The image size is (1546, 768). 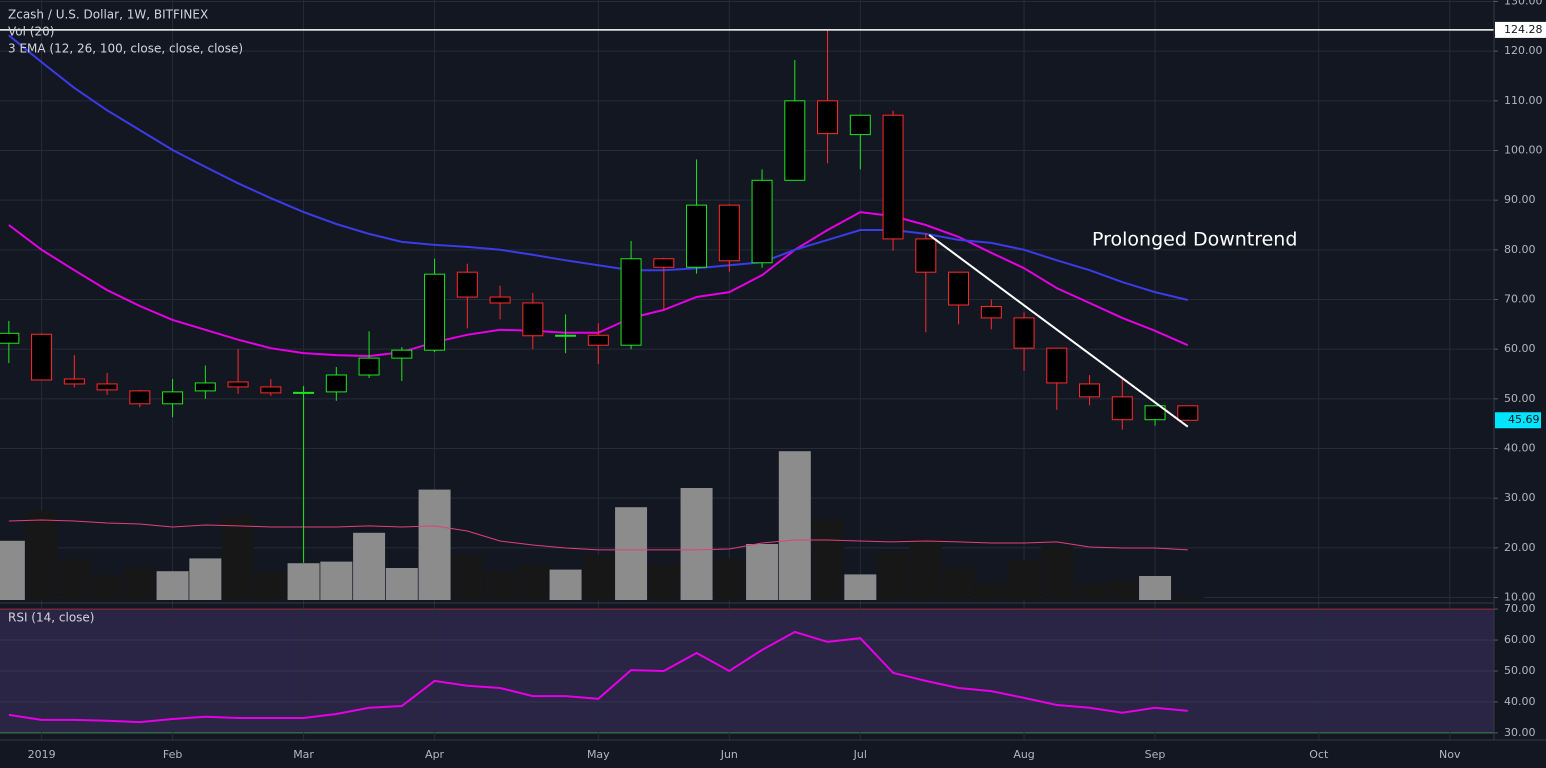 I want to click on y-tick-label: 120.00, so click(x=1523, y=50).